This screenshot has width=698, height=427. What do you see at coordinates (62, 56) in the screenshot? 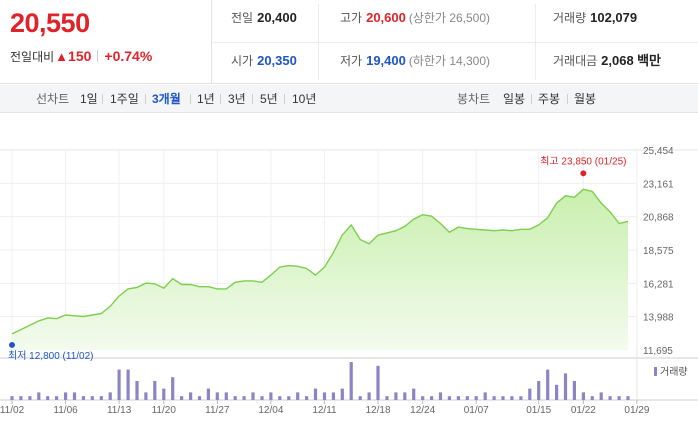
I see `up-arrow-icon: ▲` at bounding box center [62, 56].